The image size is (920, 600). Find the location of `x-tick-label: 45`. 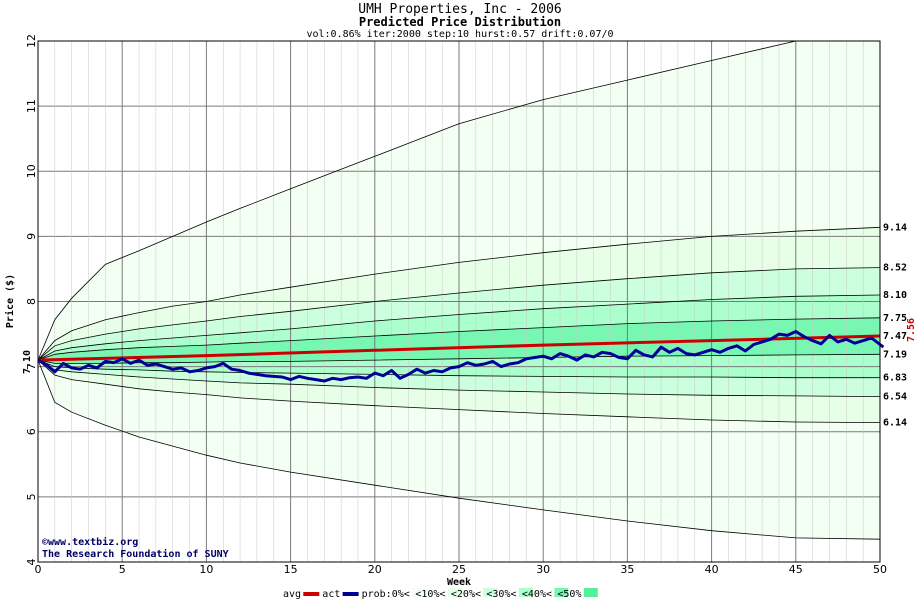

x-tick-label: 45 is located at coordinates (796, 569).